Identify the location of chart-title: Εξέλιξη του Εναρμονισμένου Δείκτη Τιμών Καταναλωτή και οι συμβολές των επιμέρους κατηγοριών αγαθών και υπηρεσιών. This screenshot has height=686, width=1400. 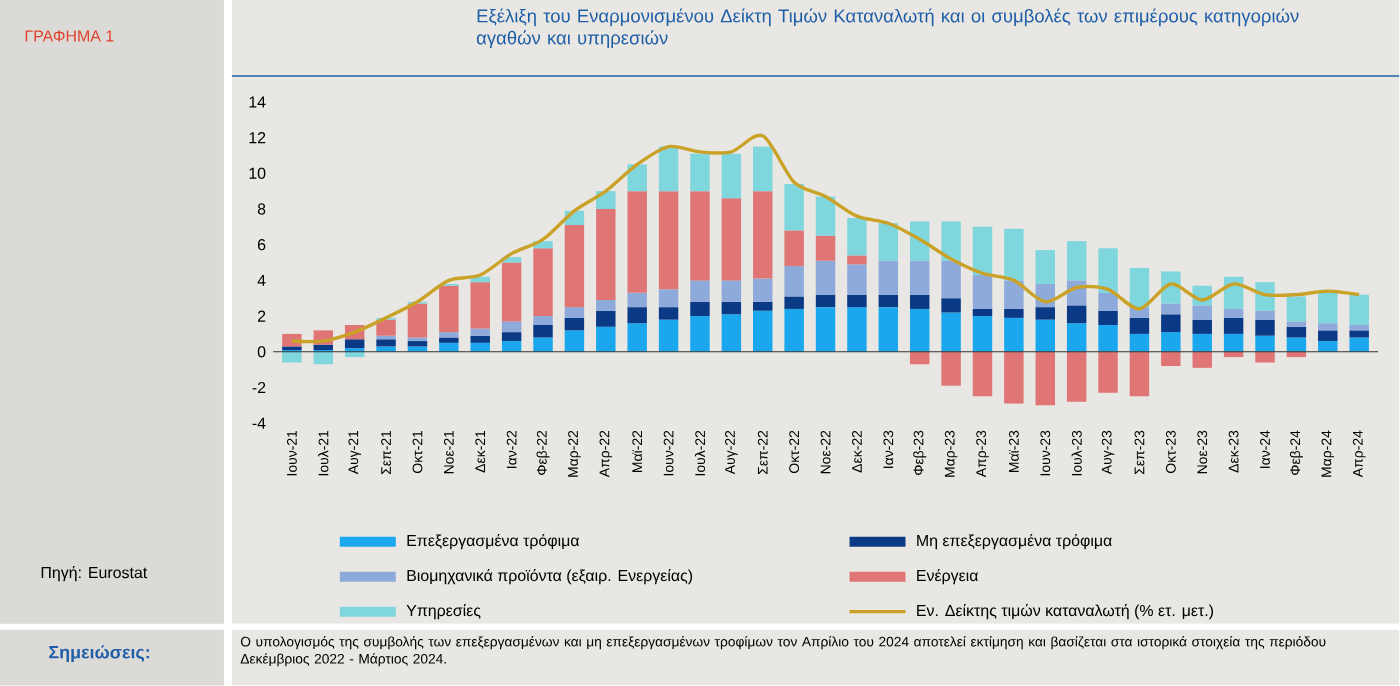
(887, 28).